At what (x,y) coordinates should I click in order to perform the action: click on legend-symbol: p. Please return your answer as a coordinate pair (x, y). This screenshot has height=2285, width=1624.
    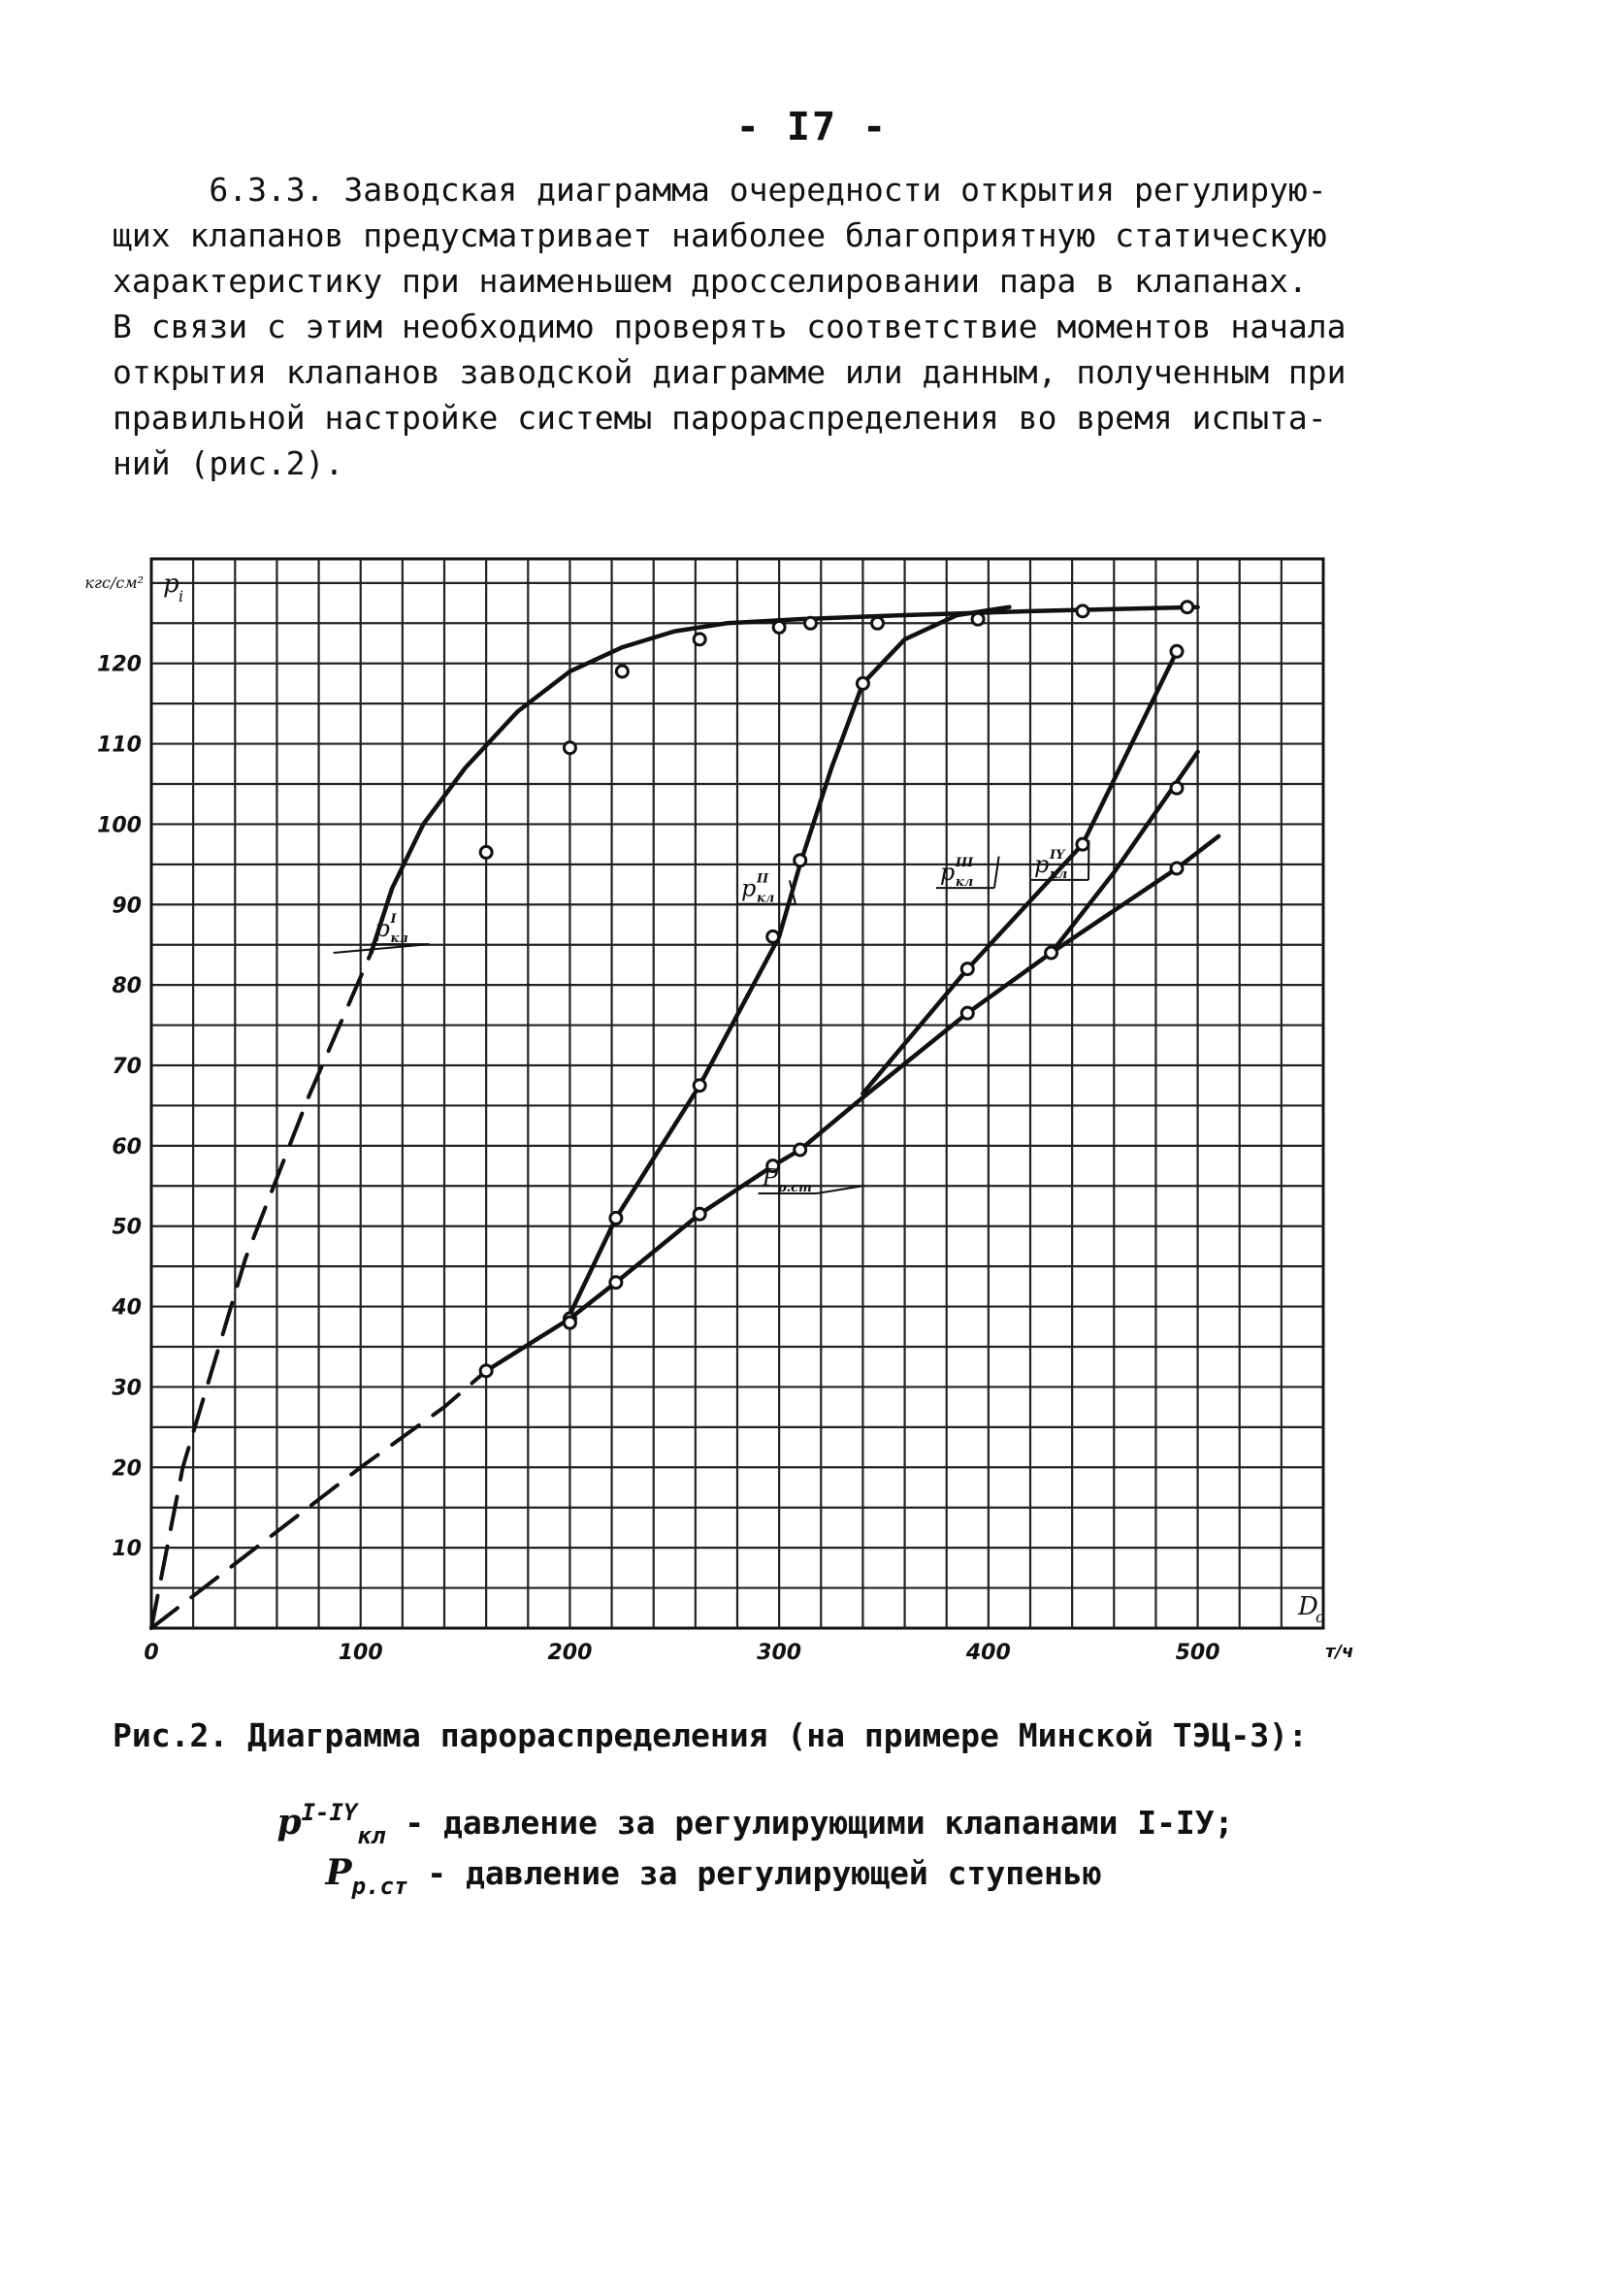
    Looking at the image, I should click on (289, 1822).